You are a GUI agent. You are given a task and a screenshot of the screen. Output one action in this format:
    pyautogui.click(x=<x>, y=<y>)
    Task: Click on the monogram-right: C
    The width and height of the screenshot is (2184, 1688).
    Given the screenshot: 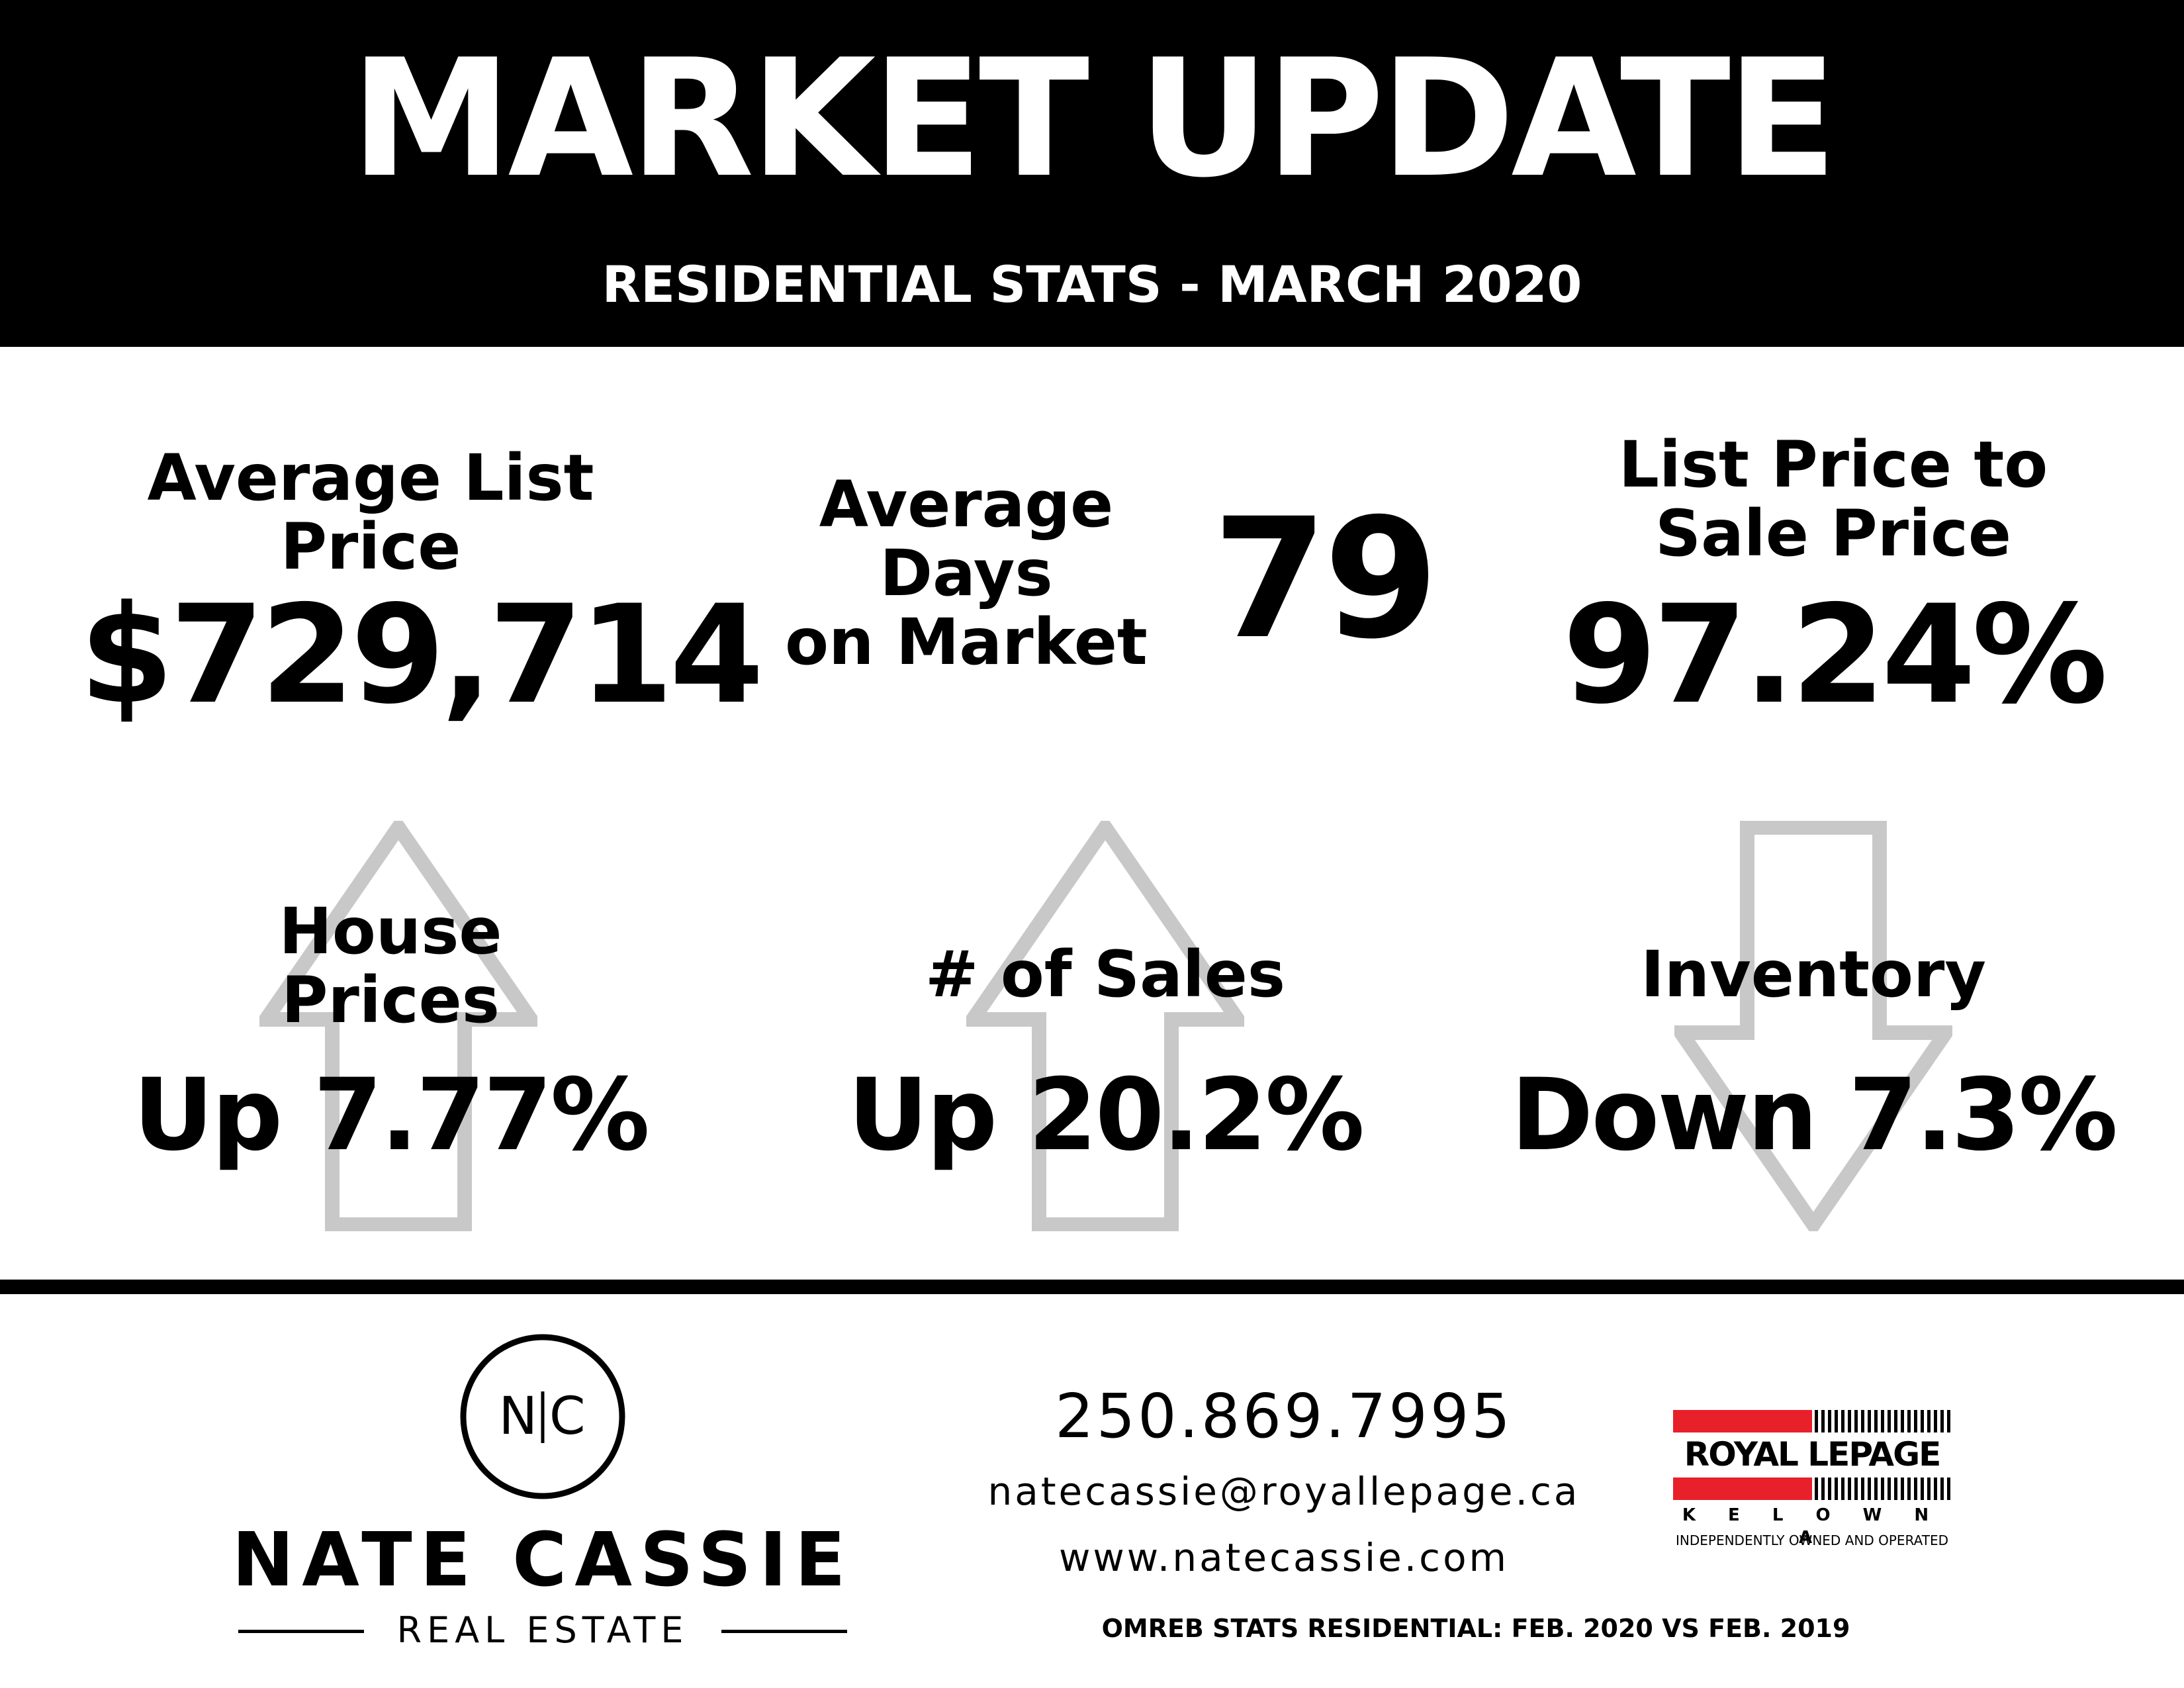 What is the action you would take?
    pyautogui.click(x=567, y=1416)
    